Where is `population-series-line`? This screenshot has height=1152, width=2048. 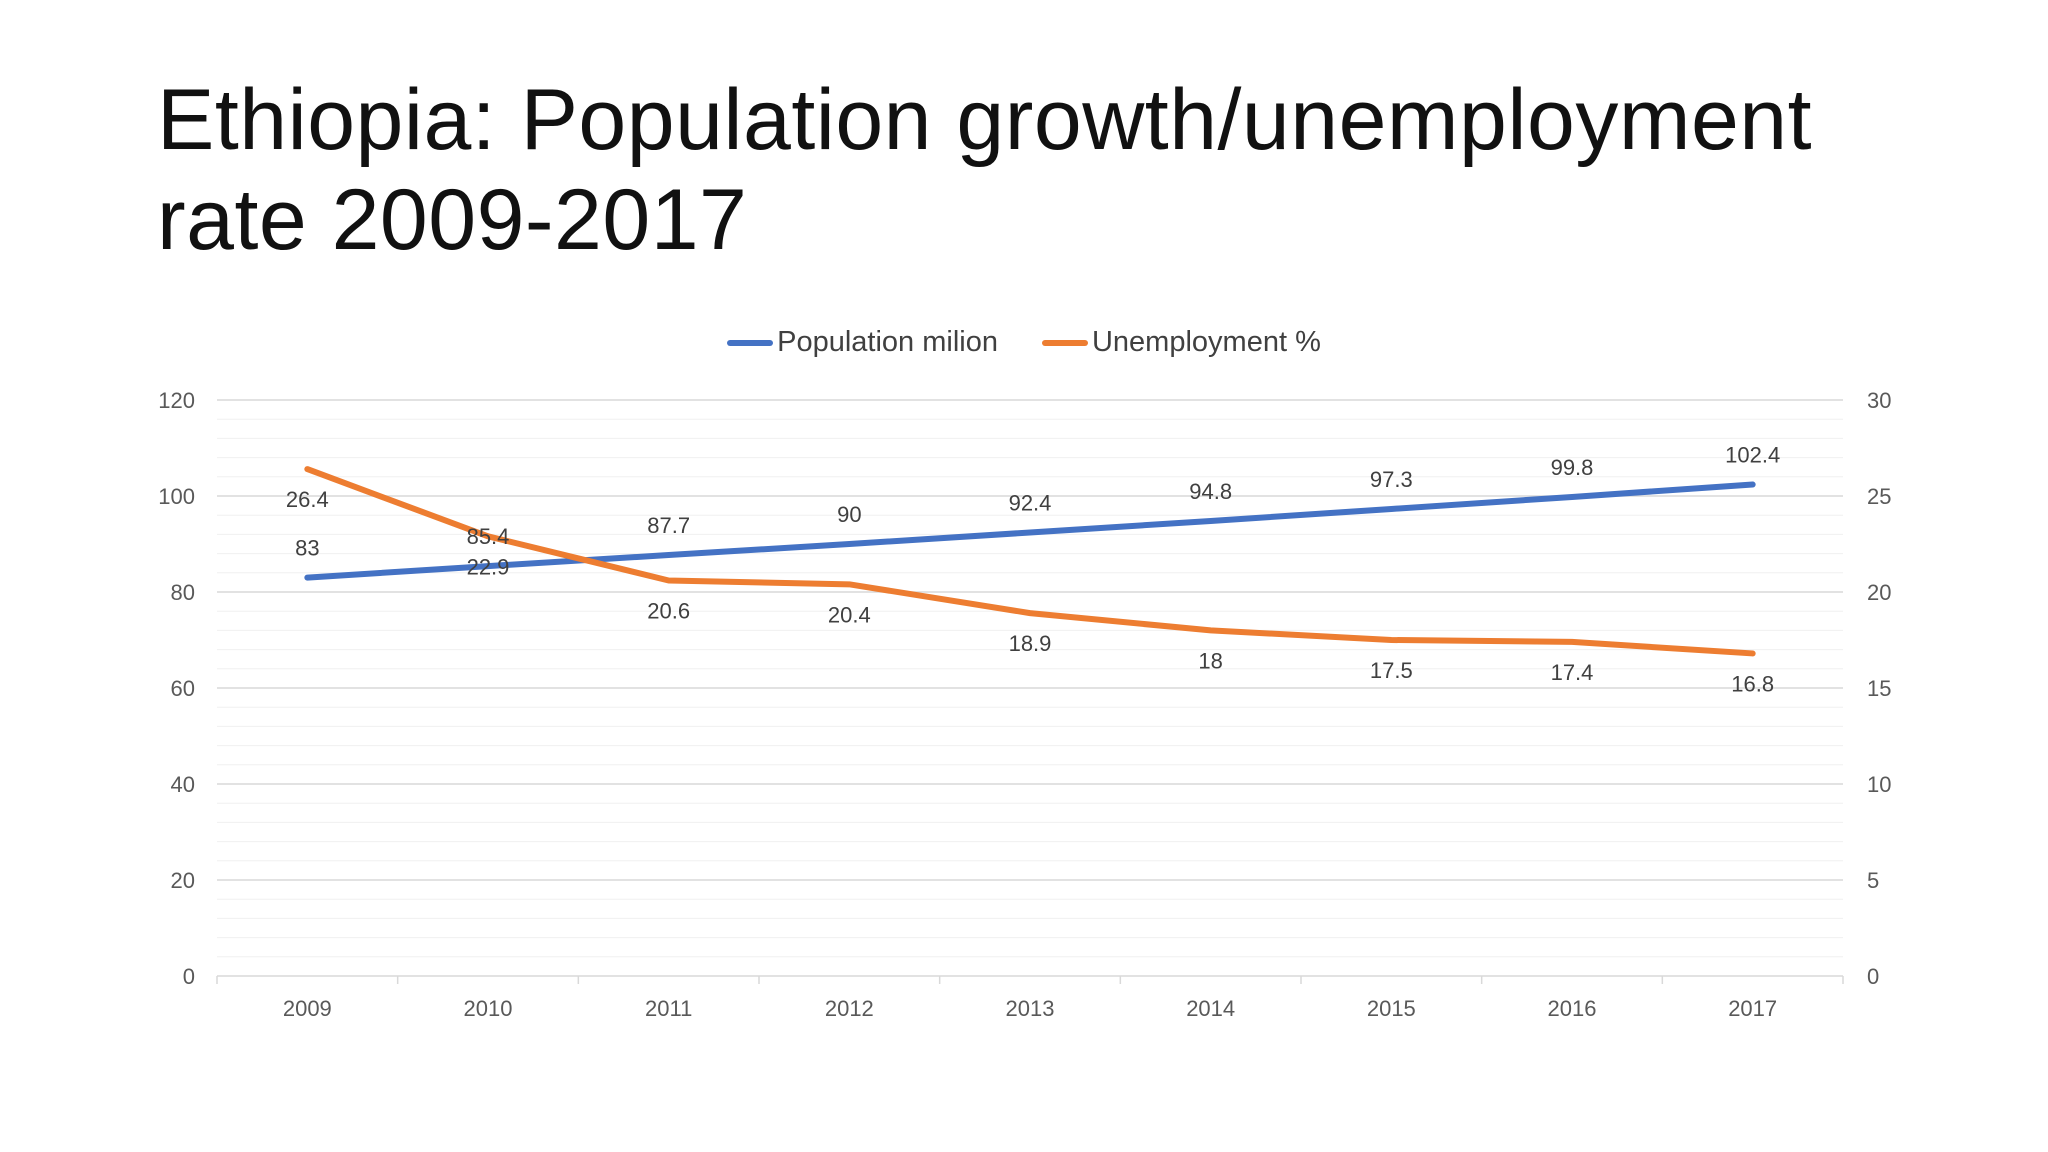 population-series-line is located at coordinates (1030, 531).